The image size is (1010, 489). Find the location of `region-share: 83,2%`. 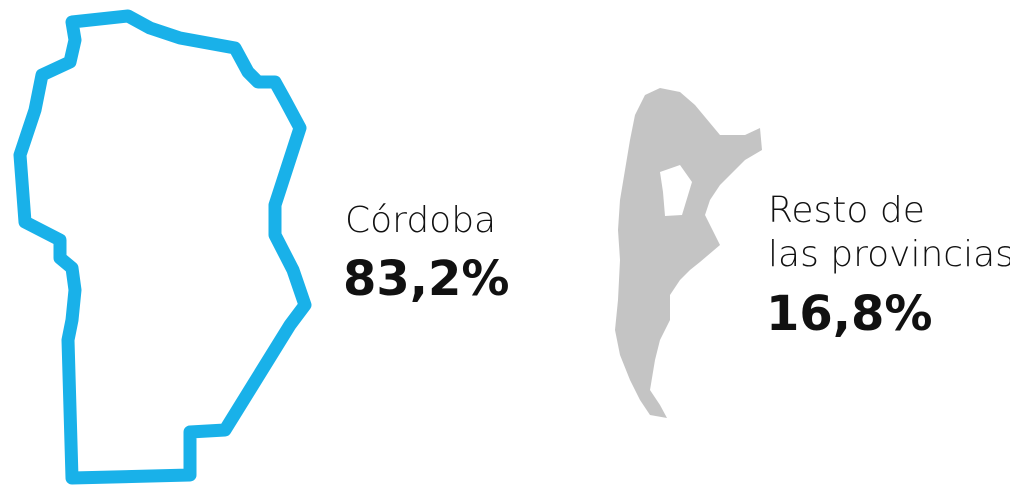

region-share: 83,2% is located at coordinates (426, 279).